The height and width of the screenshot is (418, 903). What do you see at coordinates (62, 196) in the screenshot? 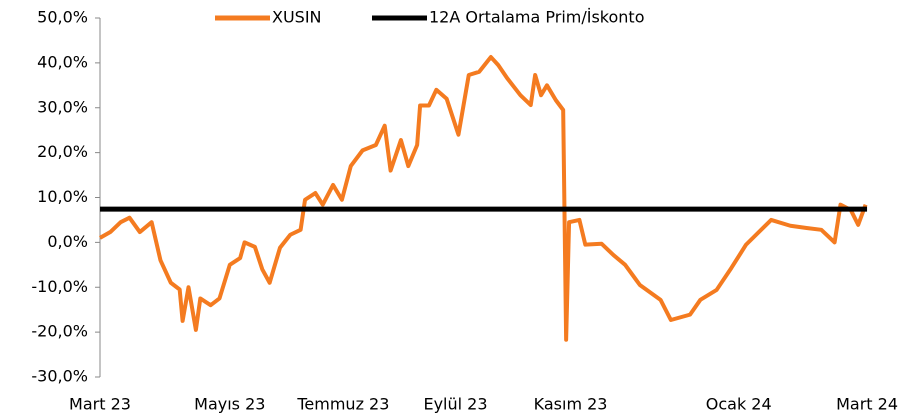
I see `y-tick-label: 10,0%` at bounding box center [62, 196].